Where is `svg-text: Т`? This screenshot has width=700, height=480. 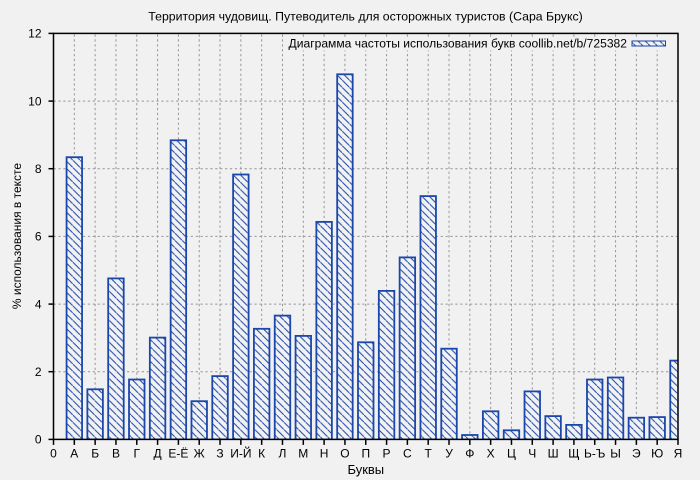 svg-text: Т is located at coordinates (429, 454).